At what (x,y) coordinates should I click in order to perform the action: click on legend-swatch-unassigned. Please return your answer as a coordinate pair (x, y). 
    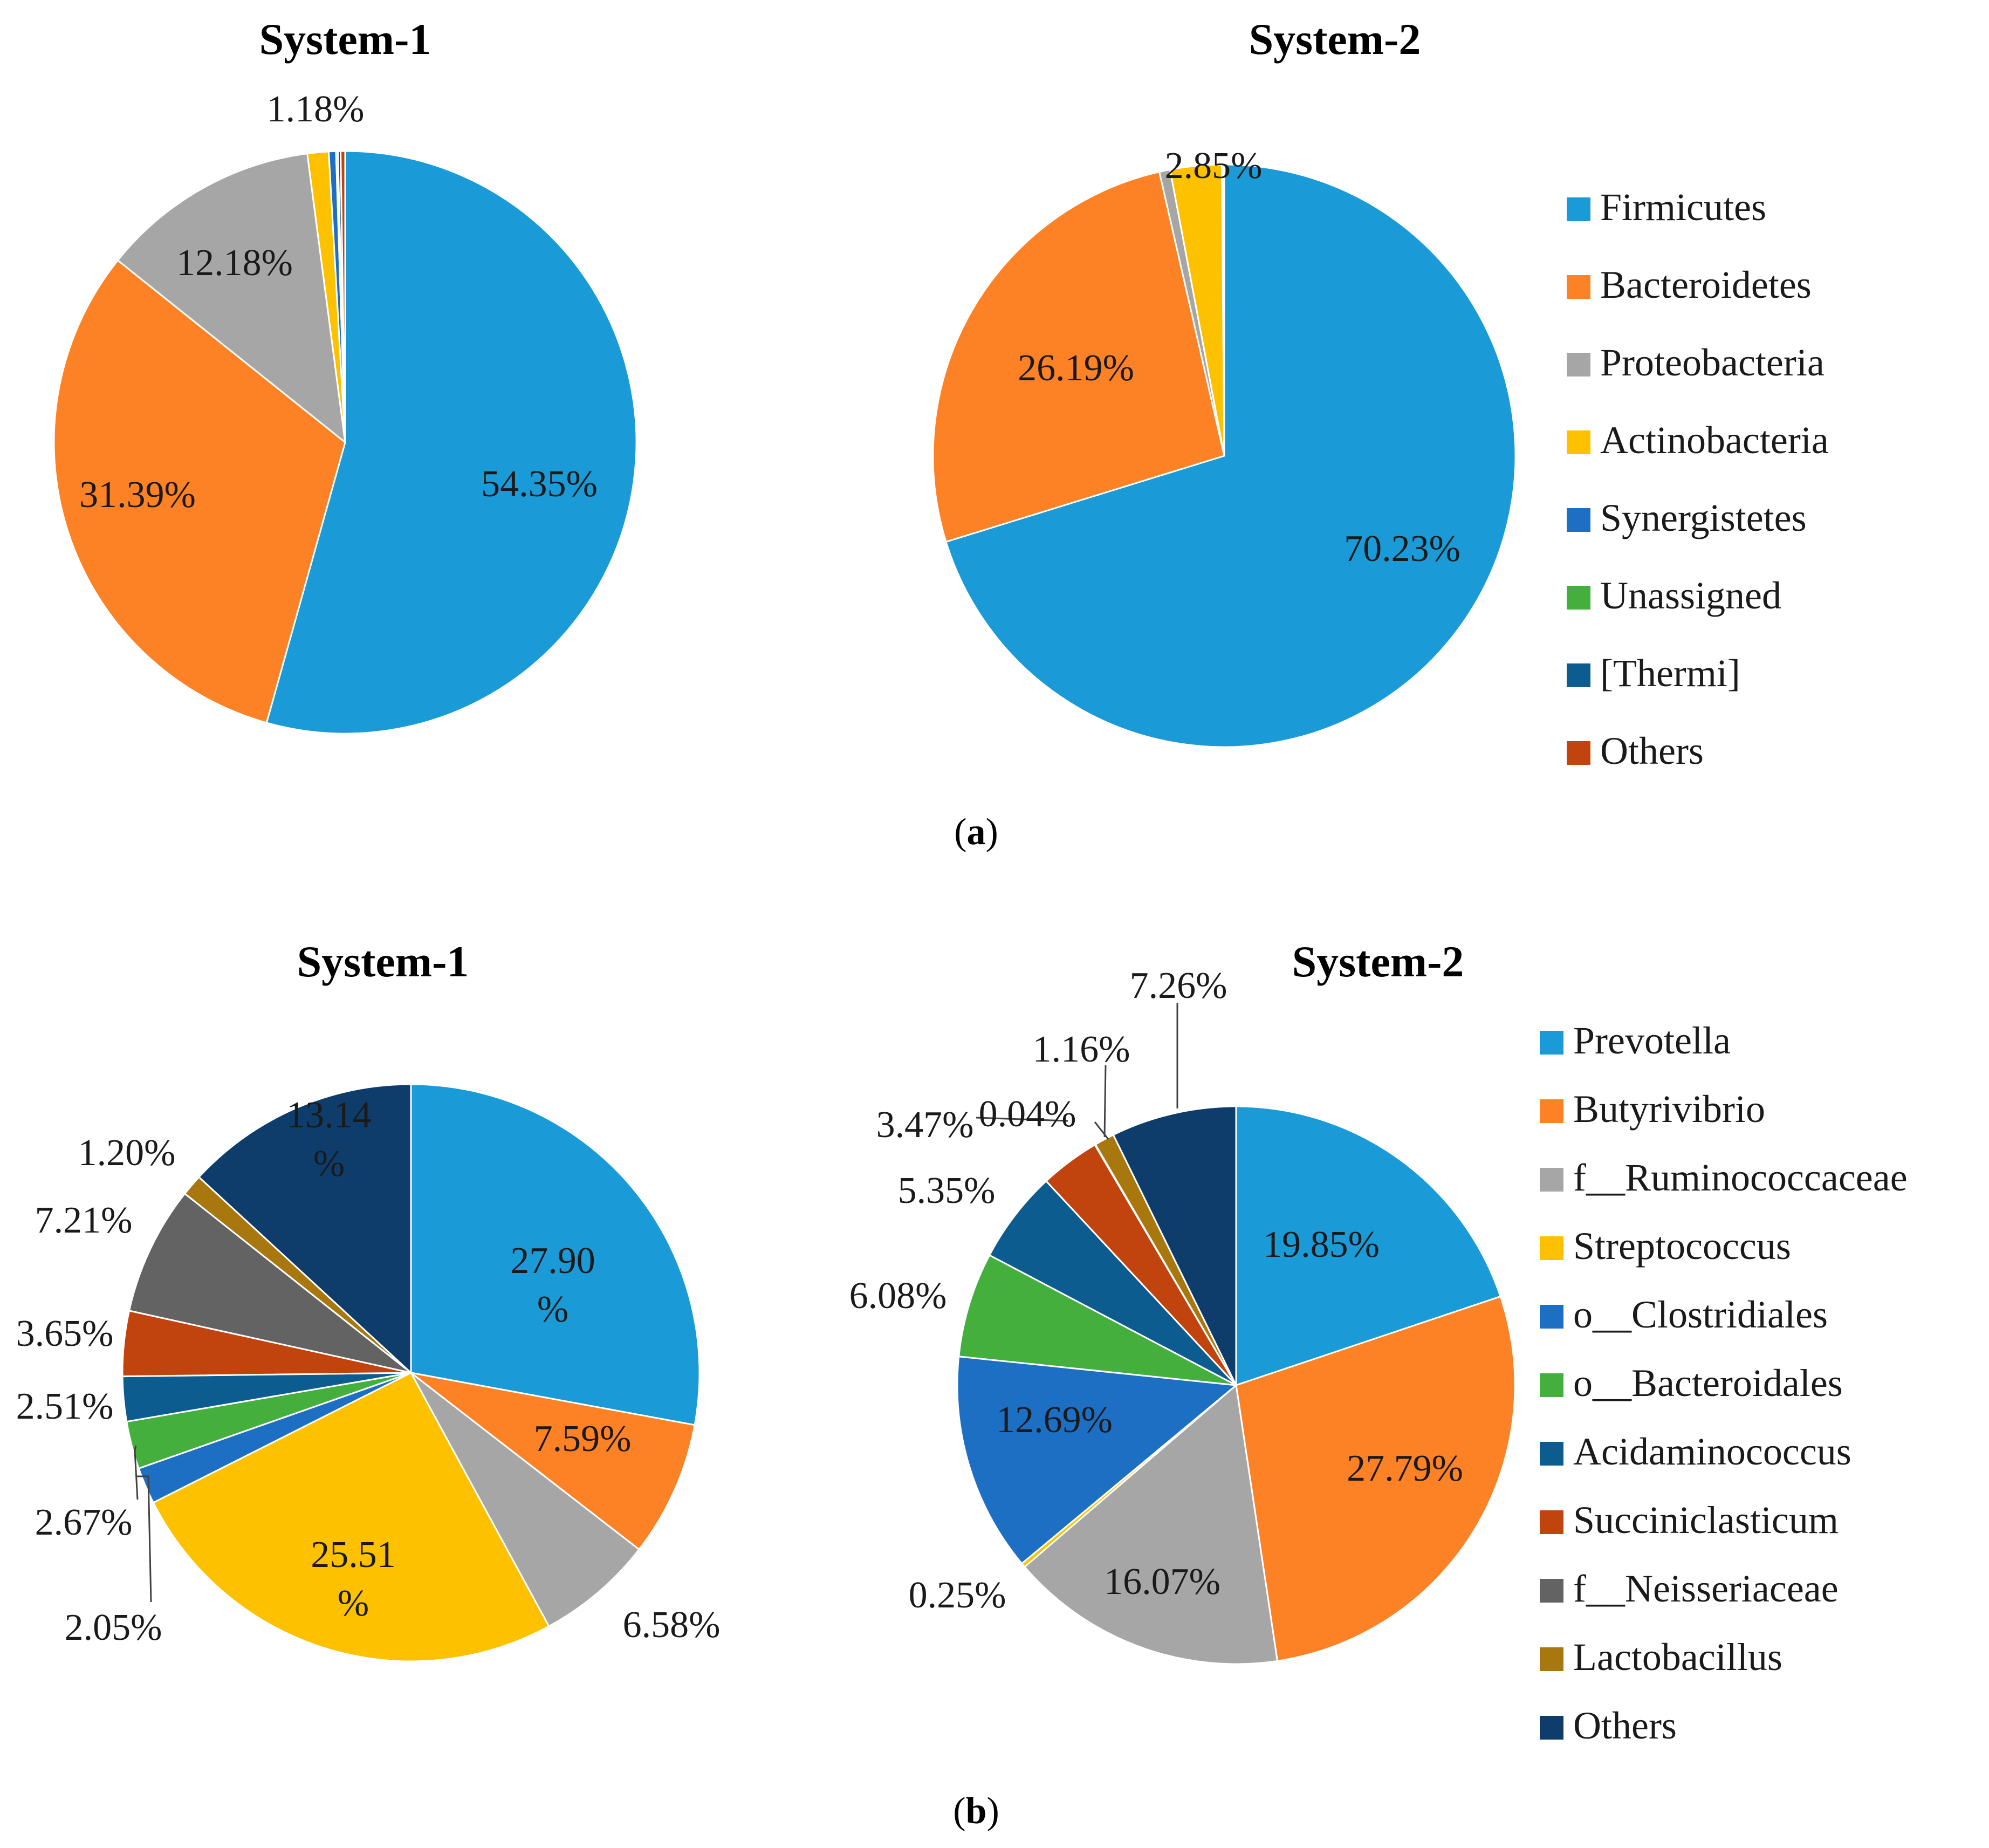
    Looking at the image, I should click on (1578, 598).